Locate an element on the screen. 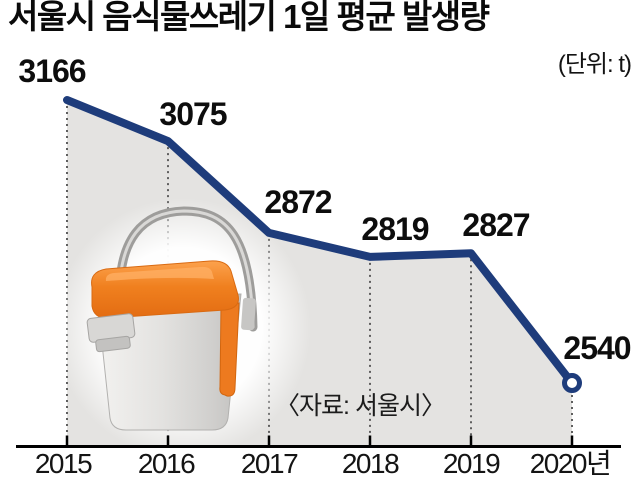 Image resolution: width=637 pixels, height=492 pixels. x-axis-label-2017: 2017 is located at coordinates (269, 463).